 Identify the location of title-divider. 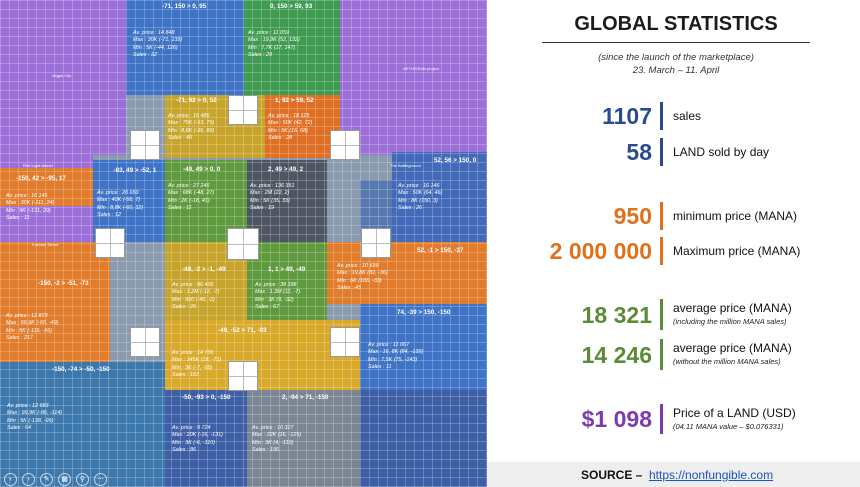
(676, 42).